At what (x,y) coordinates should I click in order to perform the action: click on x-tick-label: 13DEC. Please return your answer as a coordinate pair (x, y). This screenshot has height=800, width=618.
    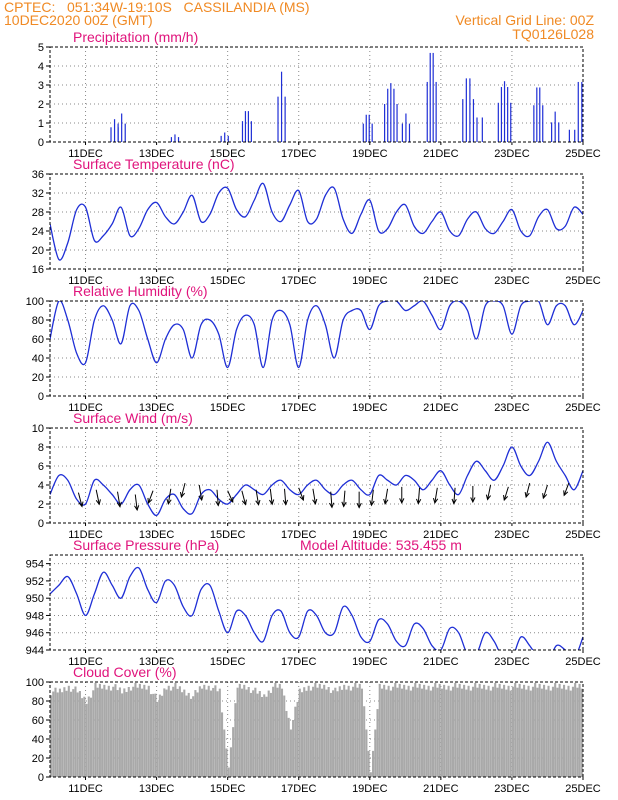
    Looking at the image, I should click on (157, 408).